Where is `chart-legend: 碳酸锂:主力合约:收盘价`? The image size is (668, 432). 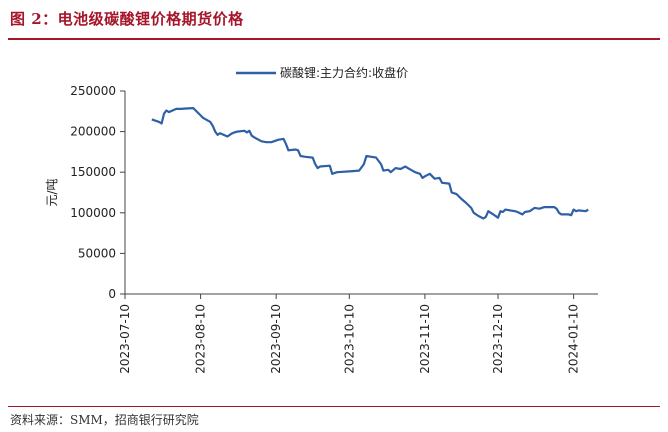
chart-legend: 碳酸锂:主力合约:收盘价 is located at coordinates (322, 72).